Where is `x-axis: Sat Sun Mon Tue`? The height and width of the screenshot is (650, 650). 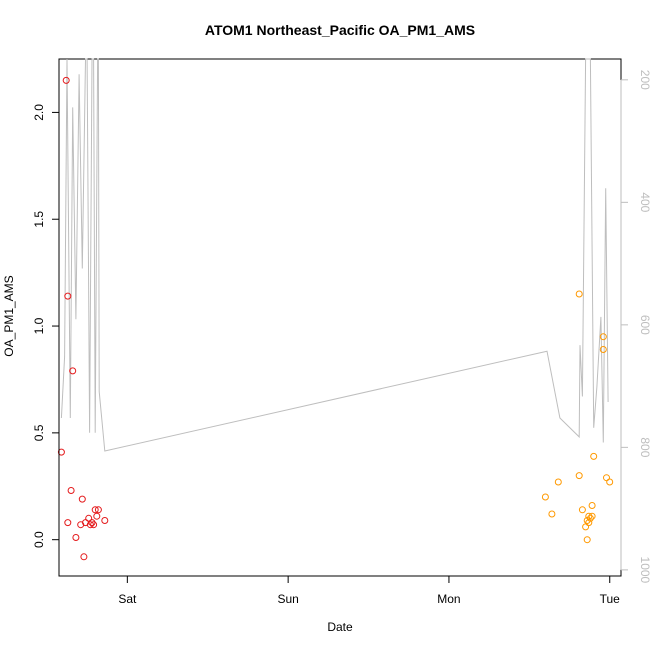 x-axis: Sat Sun Mon Tue is located at coordinates (369, 590).